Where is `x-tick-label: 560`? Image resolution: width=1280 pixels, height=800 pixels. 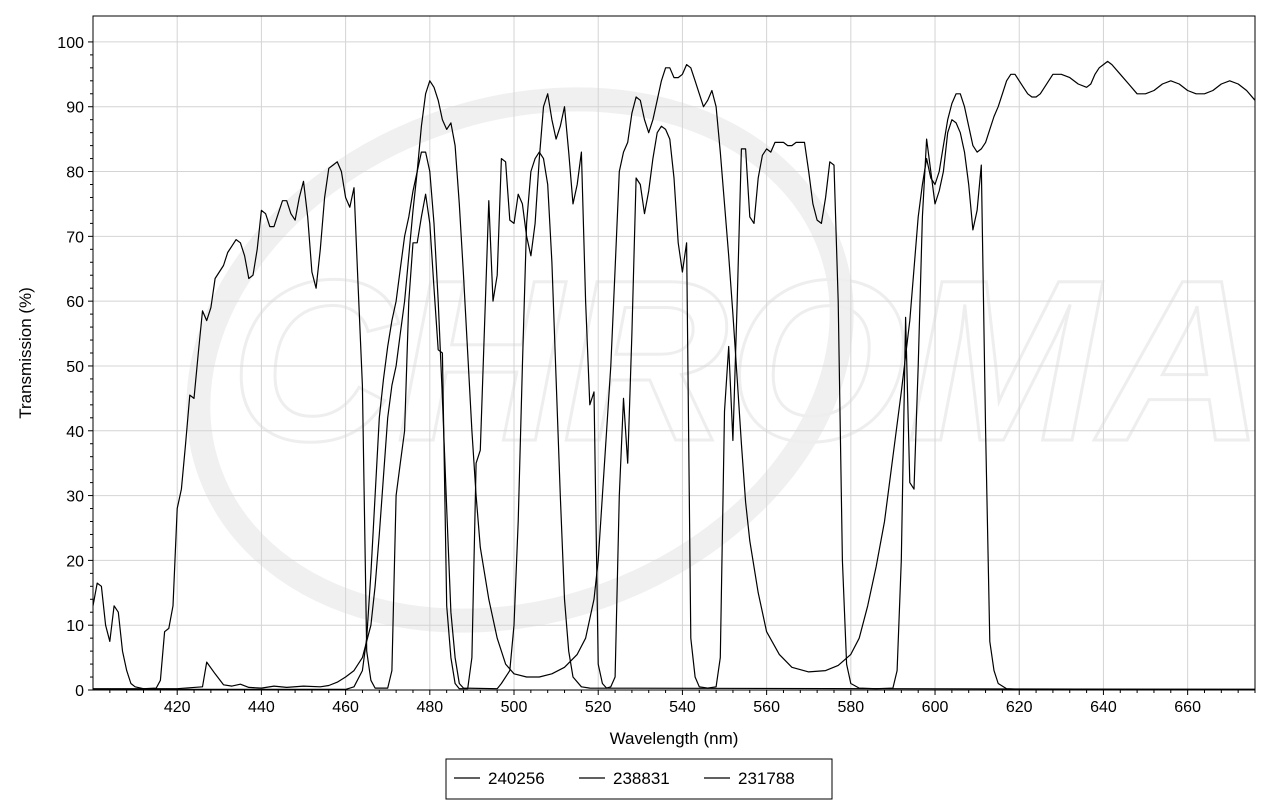
x-tick-label: 560 is located at coordinates (766, 707).